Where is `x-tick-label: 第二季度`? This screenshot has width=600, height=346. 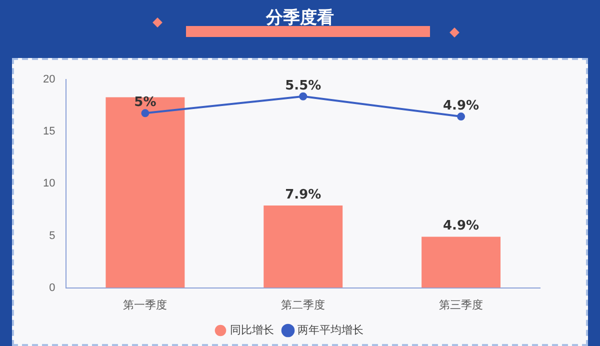
x-tick-label: 第二季度 is located at coordinates (303, 305).